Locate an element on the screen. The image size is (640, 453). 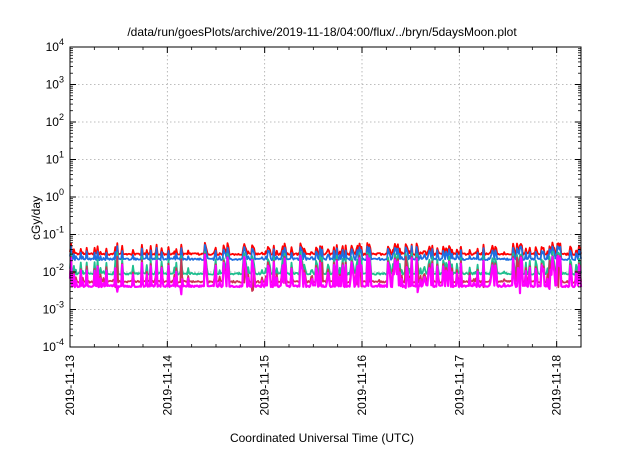
y-tick-label: 10² is located at coordinates (55, 120).